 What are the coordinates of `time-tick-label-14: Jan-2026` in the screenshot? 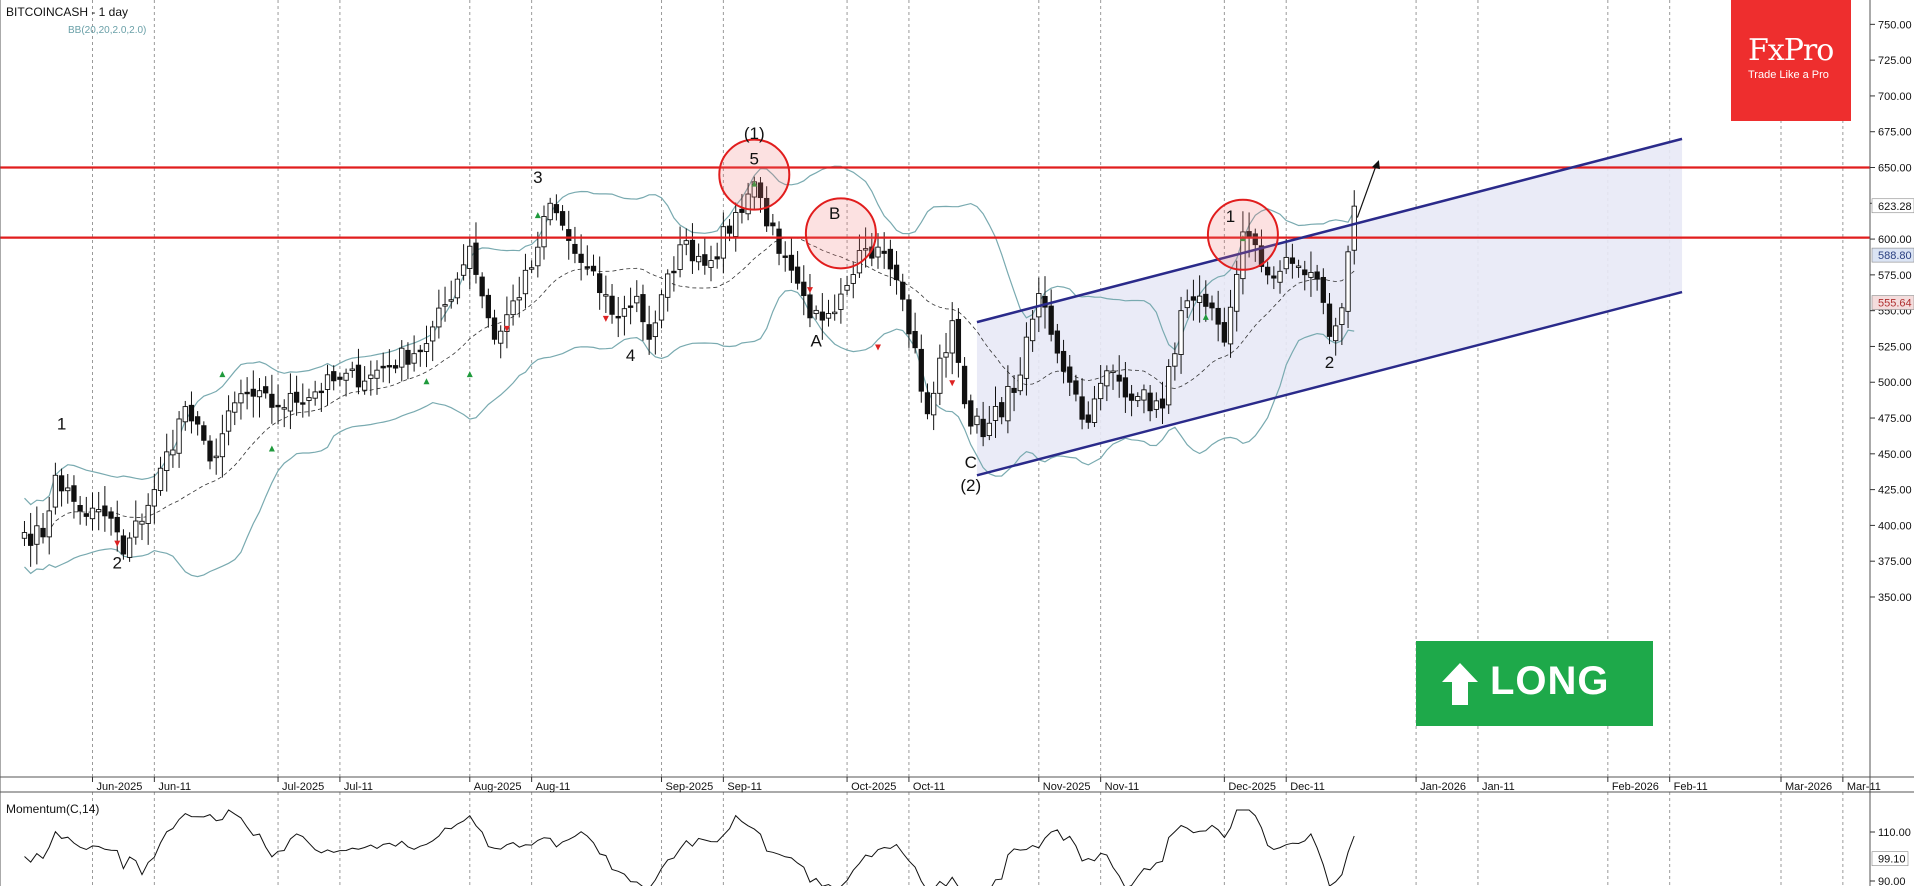 It's located at (1443, 787).